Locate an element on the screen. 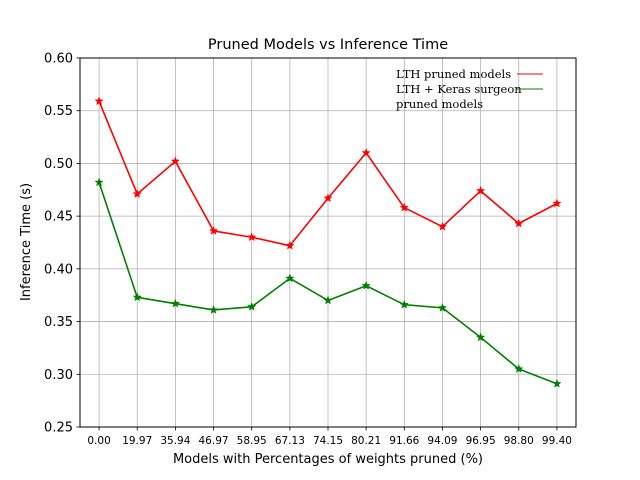 The image size is (640, 480). x-tick-label: 67.13 is located at coordinates (290, 441).